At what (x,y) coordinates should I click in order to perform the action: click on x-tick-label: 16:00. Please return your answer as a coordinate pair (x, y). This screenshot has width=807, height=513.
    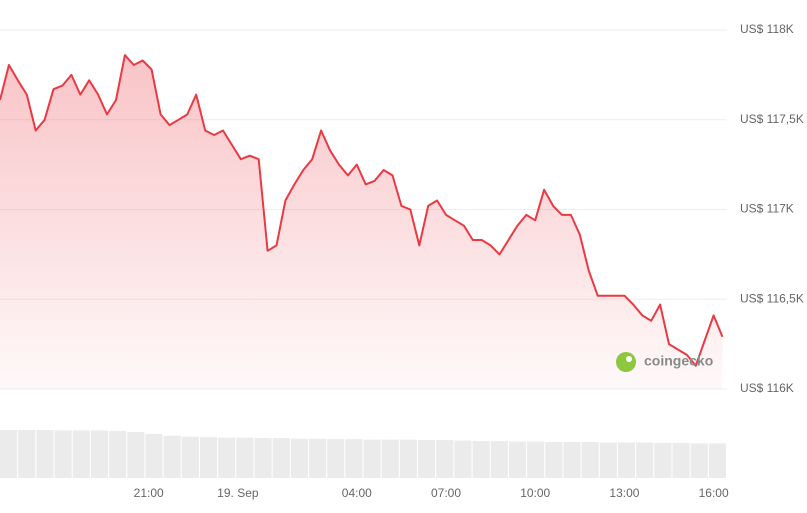
    Looking at the image, I should click on (714, 493).